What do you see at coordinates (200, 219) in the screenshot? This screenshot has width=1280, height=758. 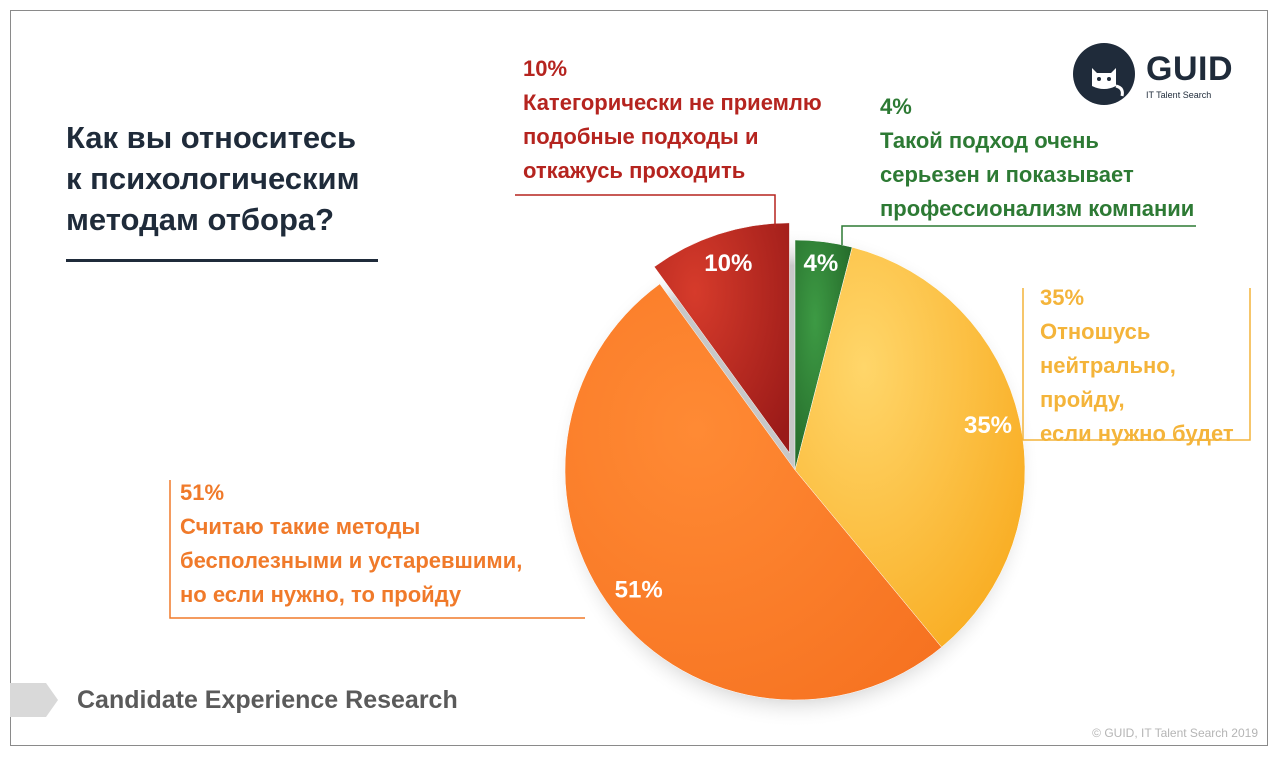 I see `title-line: методам отбора?` at bounding box center [200, 219].